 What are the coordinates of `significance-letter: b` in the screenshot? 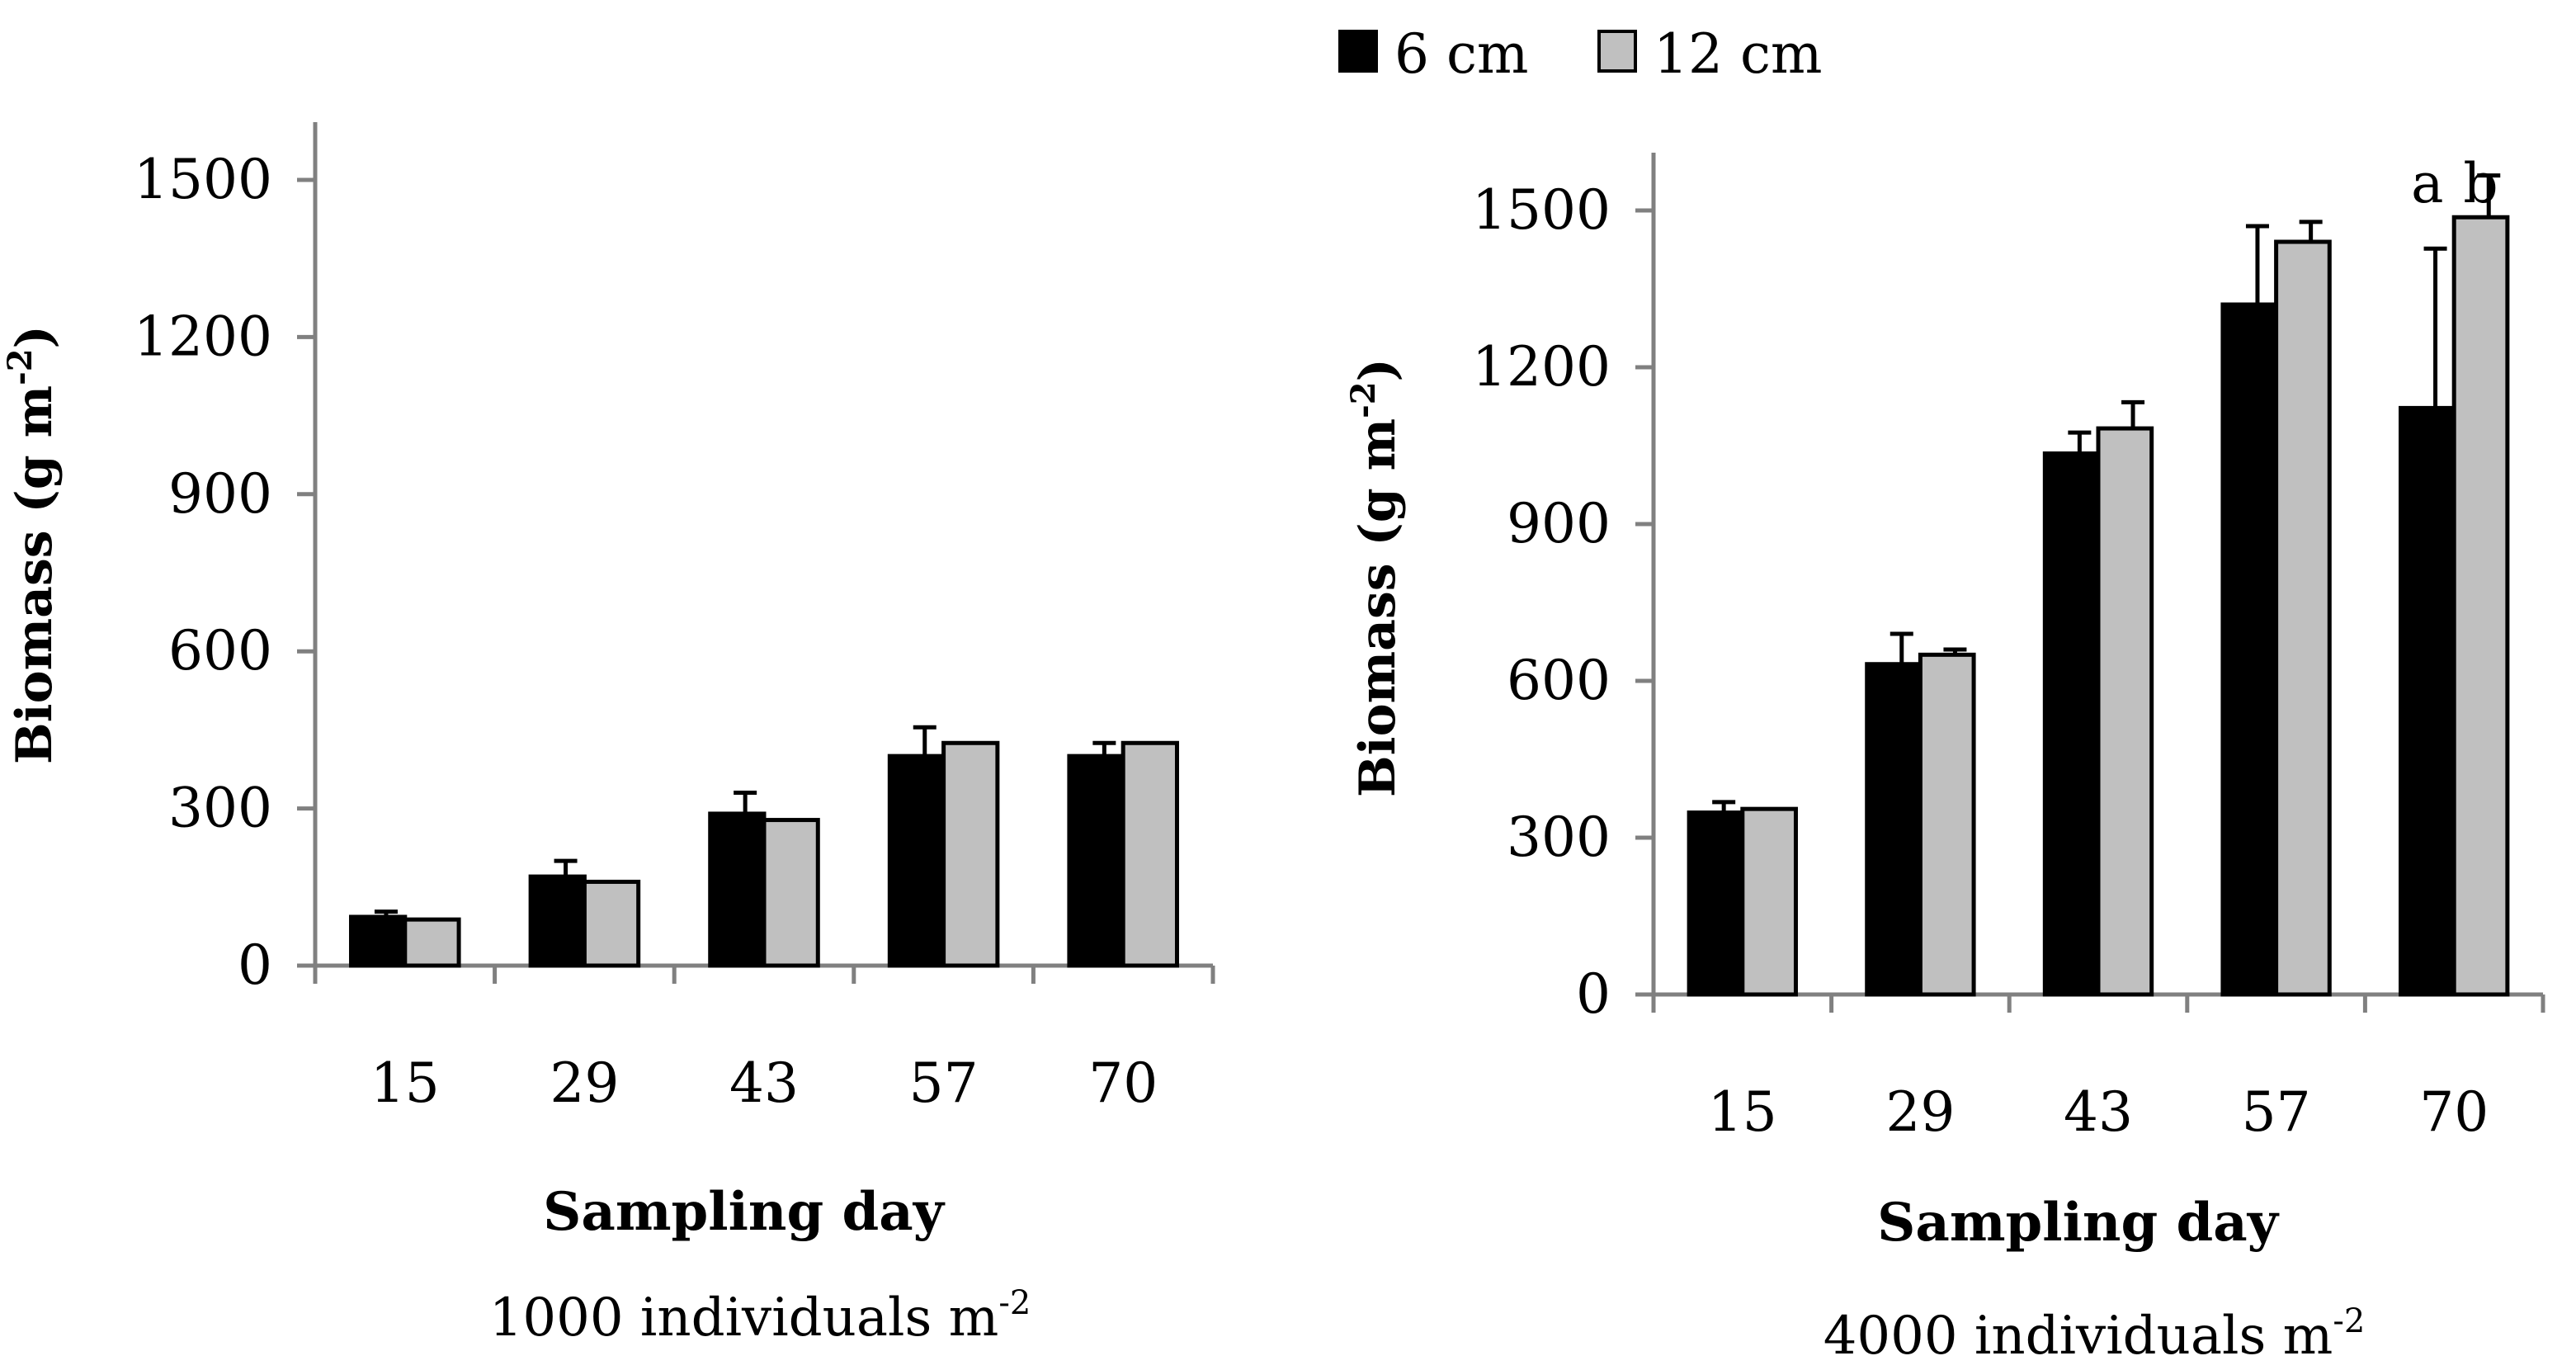 It's located at (2480, 184).